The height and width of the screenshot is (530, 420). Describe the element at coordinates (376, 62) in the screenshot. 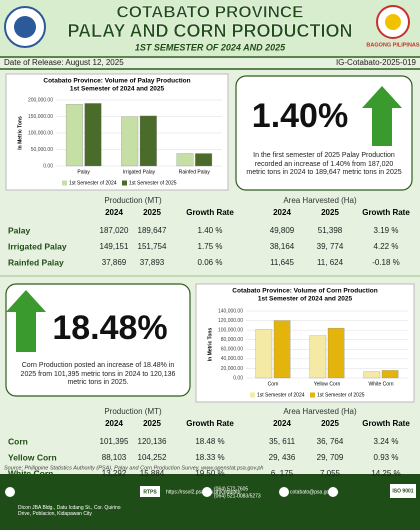

I see `release-code: IG-Cotabato-2025-019` at that location.